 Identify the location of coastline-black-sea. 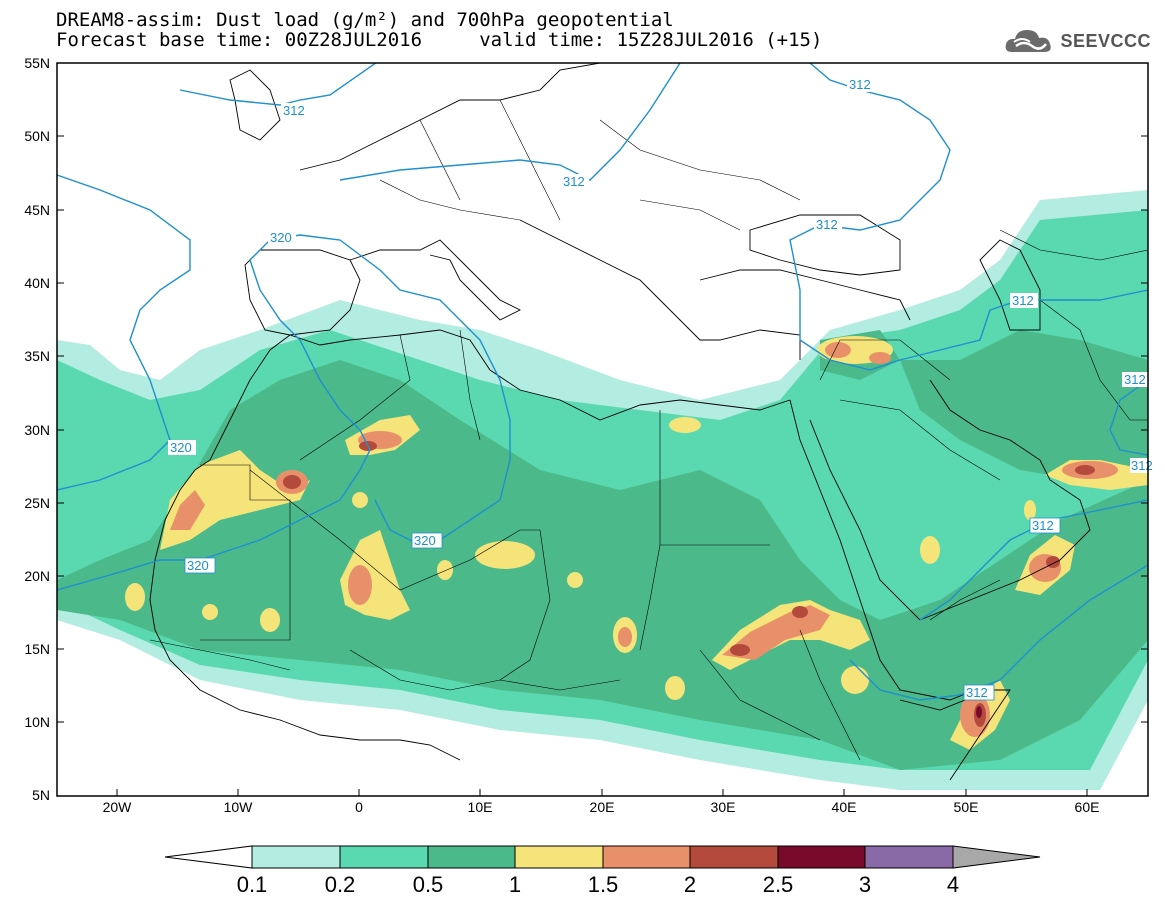
(825, 245).